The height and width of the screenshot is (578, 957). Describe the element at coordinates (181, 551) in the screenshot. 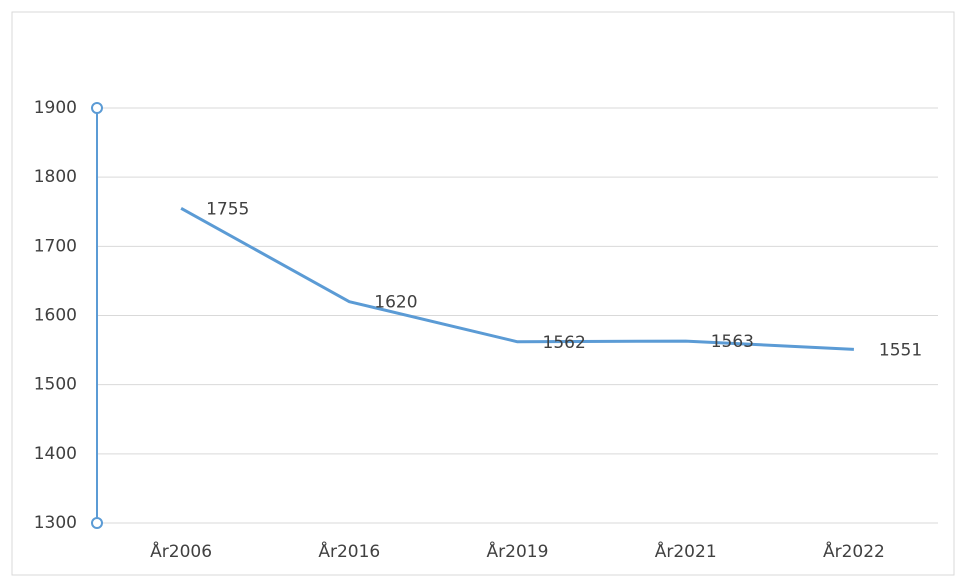

I see `x-tick-label: År2006` at that location.